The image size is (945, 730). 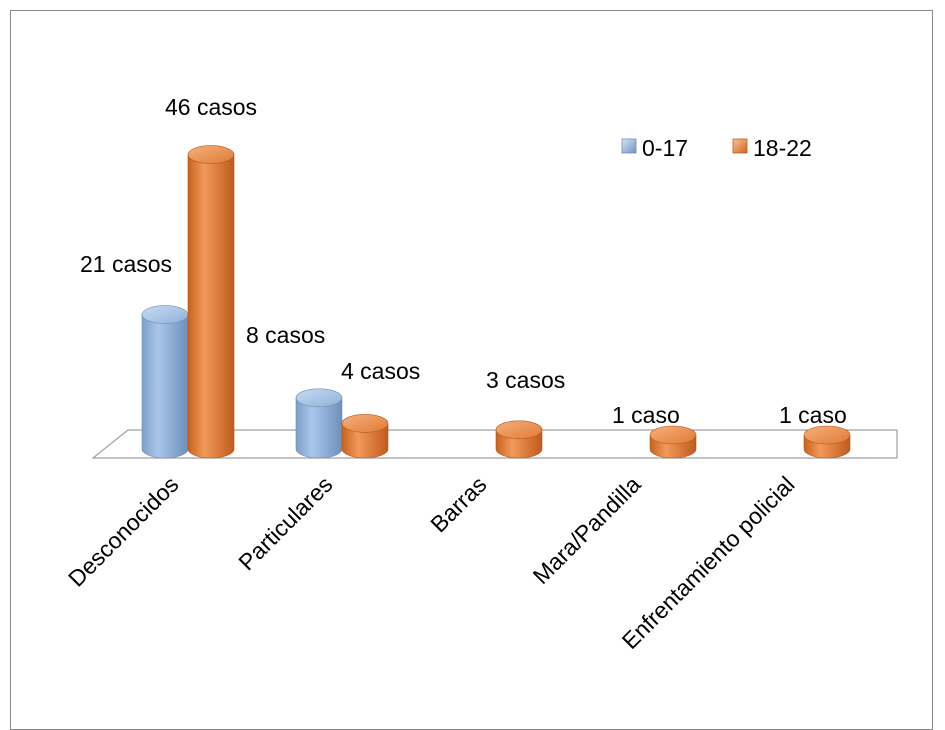 I want to click on category-label-barras: Barras, so click(x=458, y=504).